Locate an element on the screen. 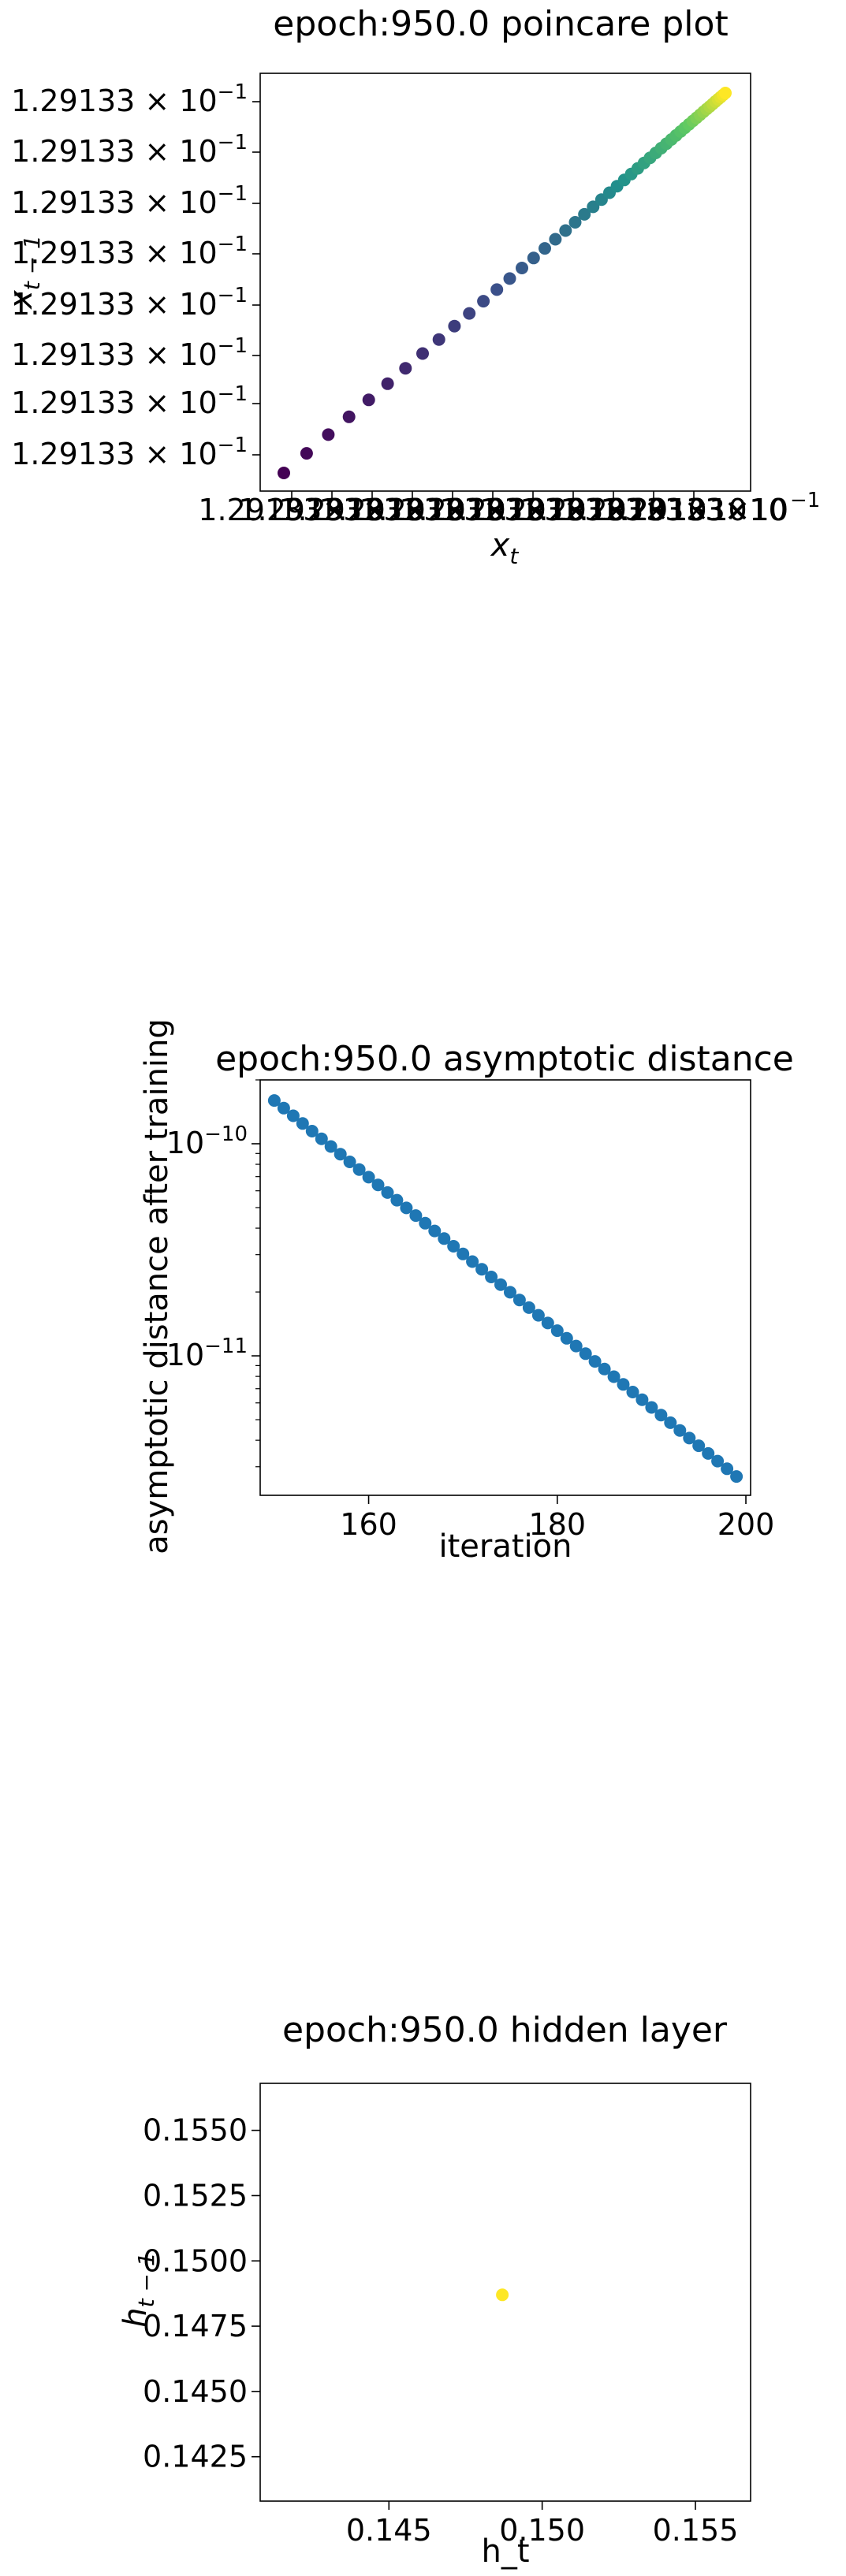  hidden-point is located at coordinates (502, 2295).